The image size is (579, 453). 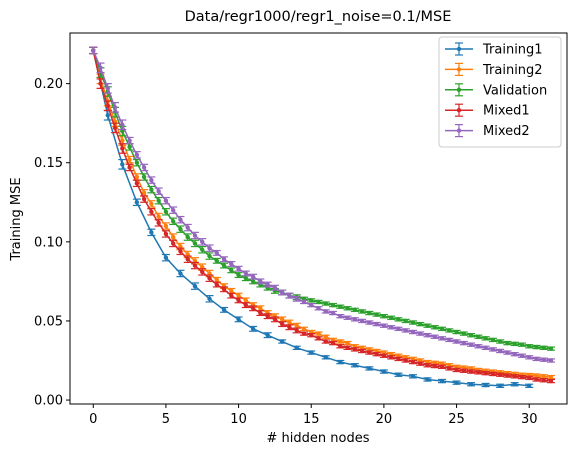 I want to click on chart-title: Data/regr1000/regr1_noise=0.1/MSE, so click(x=318, y=17).